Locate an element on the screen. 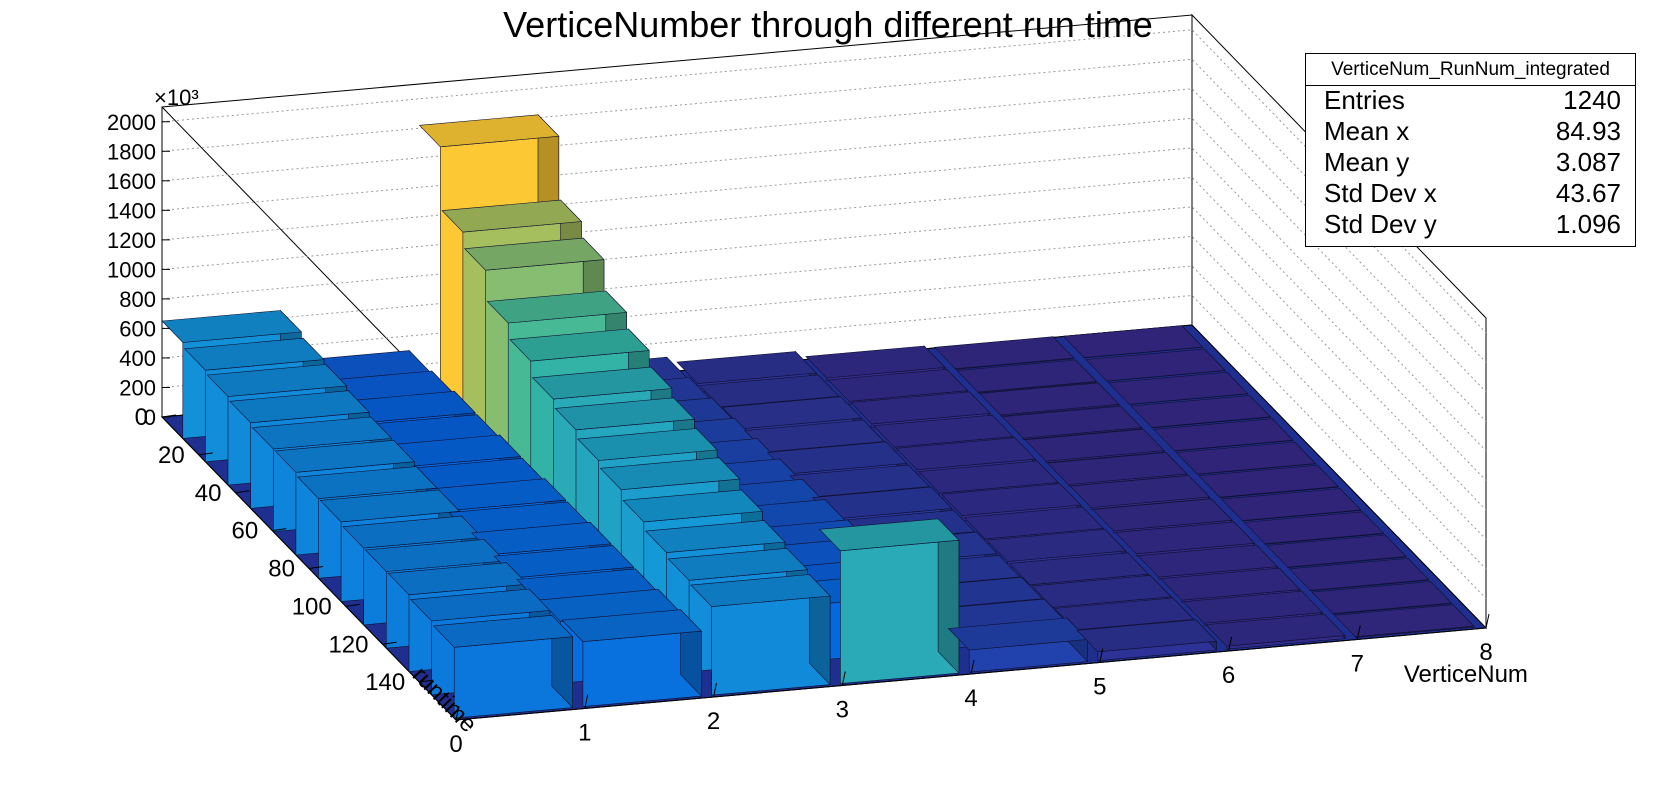  y-tick-label: 80 is located at coordinates (281, 569).